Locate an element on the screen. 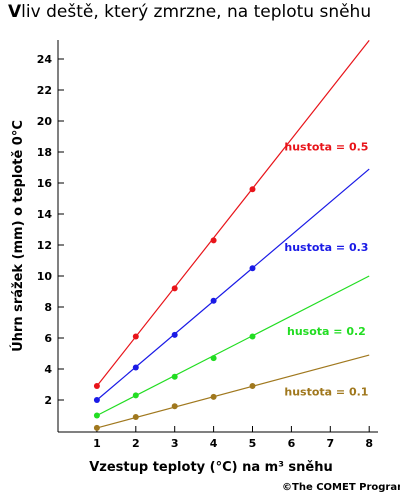 This screenshot has height=500, width=400. y-tick-label: 12 is located at coordinates (44, 245).